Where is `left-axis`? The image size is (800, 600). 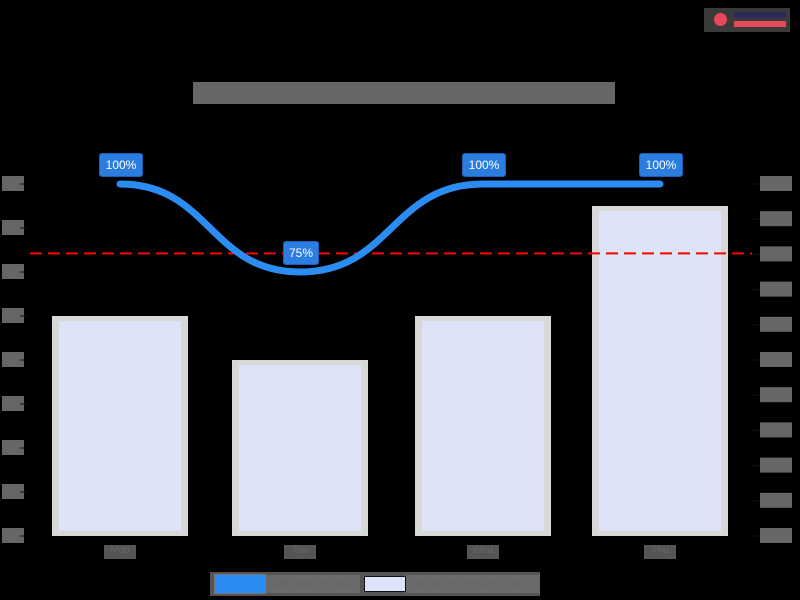
left-axis is located at coordinates (15, 359).